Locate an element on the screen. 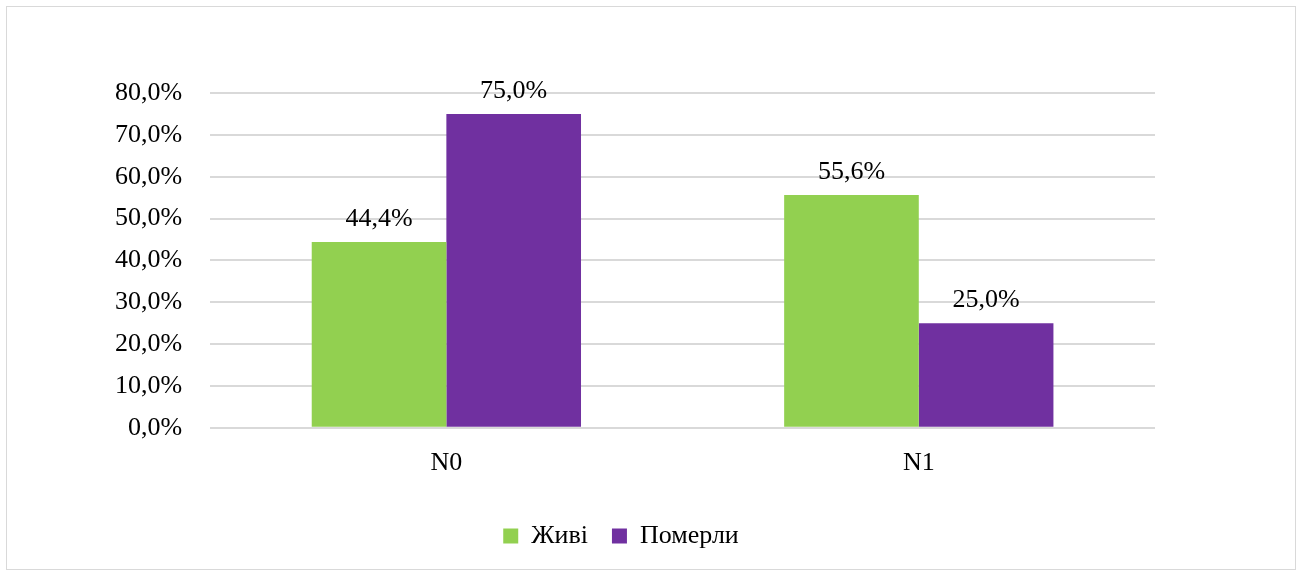  y-tick-label: 50,0% is located at coordinates (148, 217).